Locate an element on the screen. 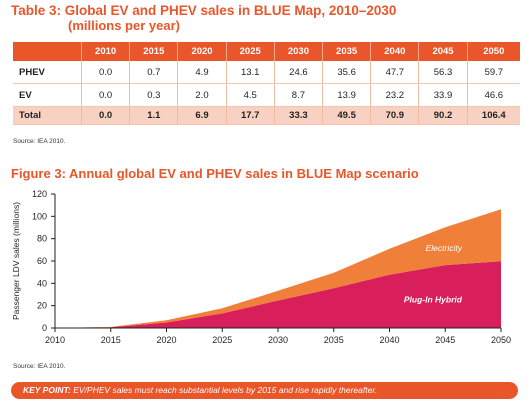  x-tick-label: 2015 is located at coordinates (111, 340).